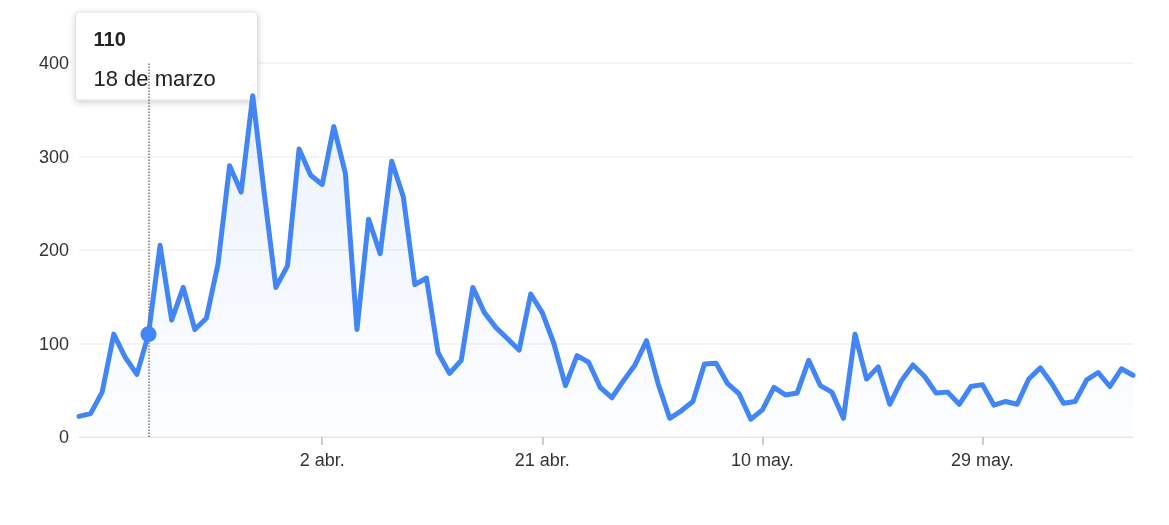  What do you see at coordinates (53, 156) in the screenshot?
I see `y-tick-label: 300` at bounding box center [53, 156].